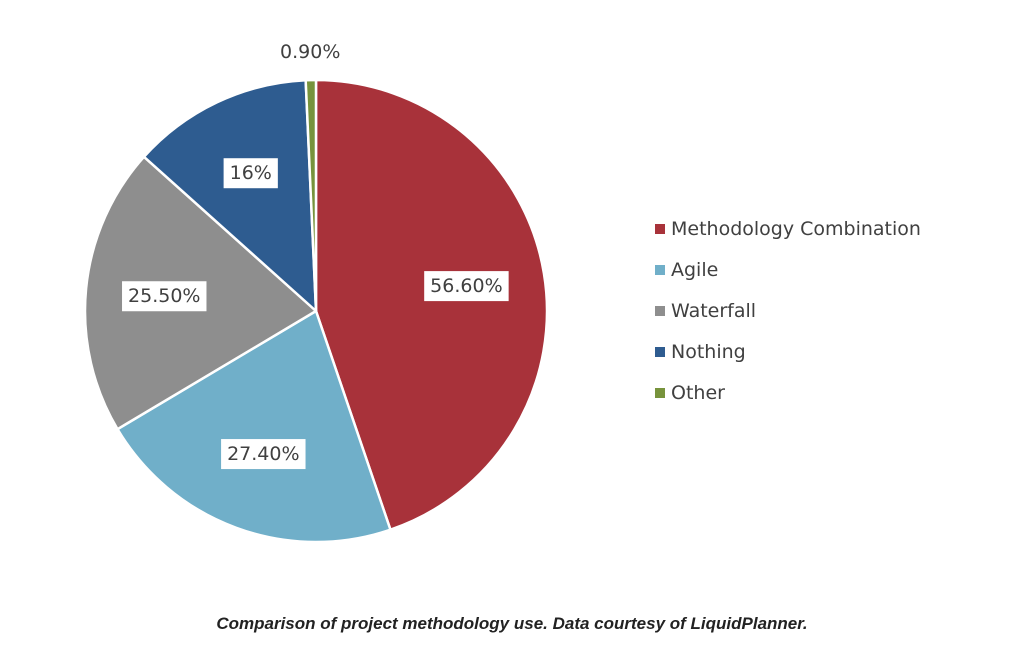 This screenshot has height=660, width=1024. I want to click on data-label-text: 56.60%, so click(466, 286).